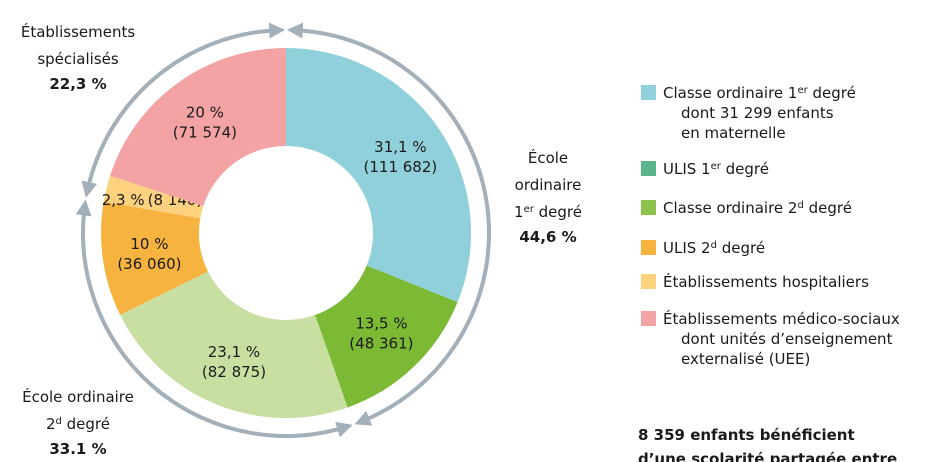 The height and width of the screenshot is (462, 951). I want to click on count-label: (48 361), so click(381, 344).